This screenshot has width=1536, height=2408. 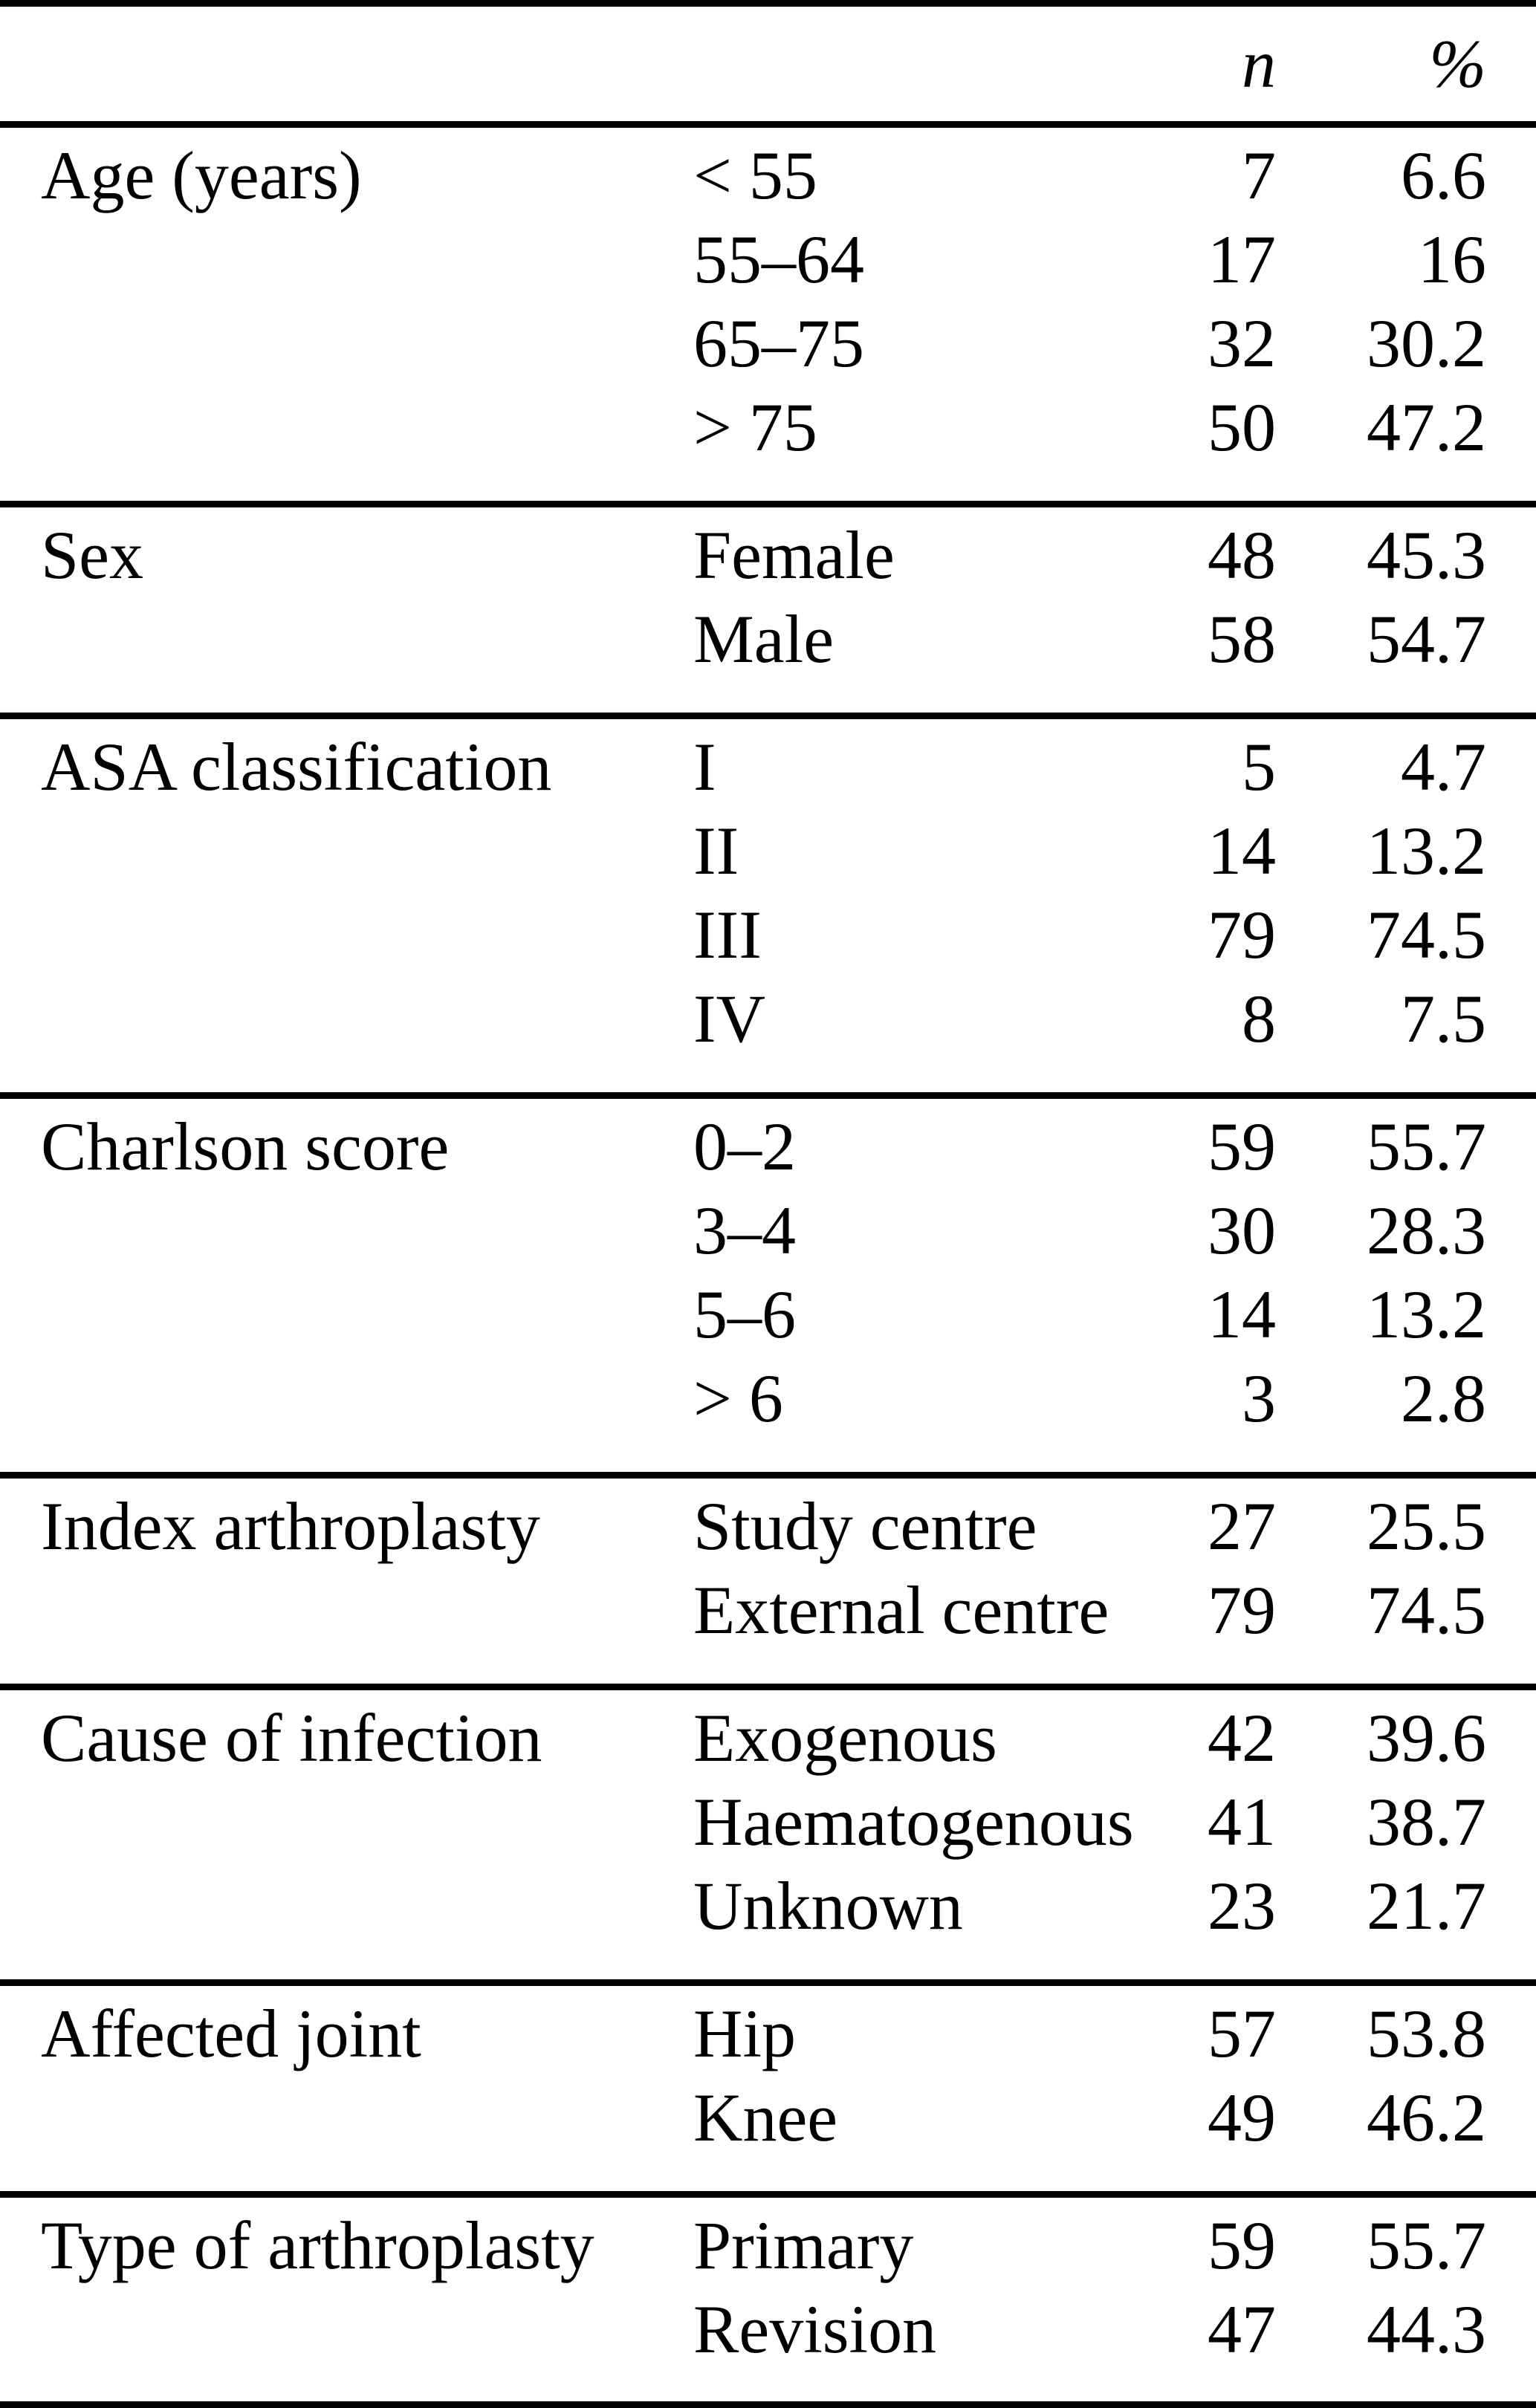 I want to click on table-row: II 14 13.2, so click(x=768, y=851).